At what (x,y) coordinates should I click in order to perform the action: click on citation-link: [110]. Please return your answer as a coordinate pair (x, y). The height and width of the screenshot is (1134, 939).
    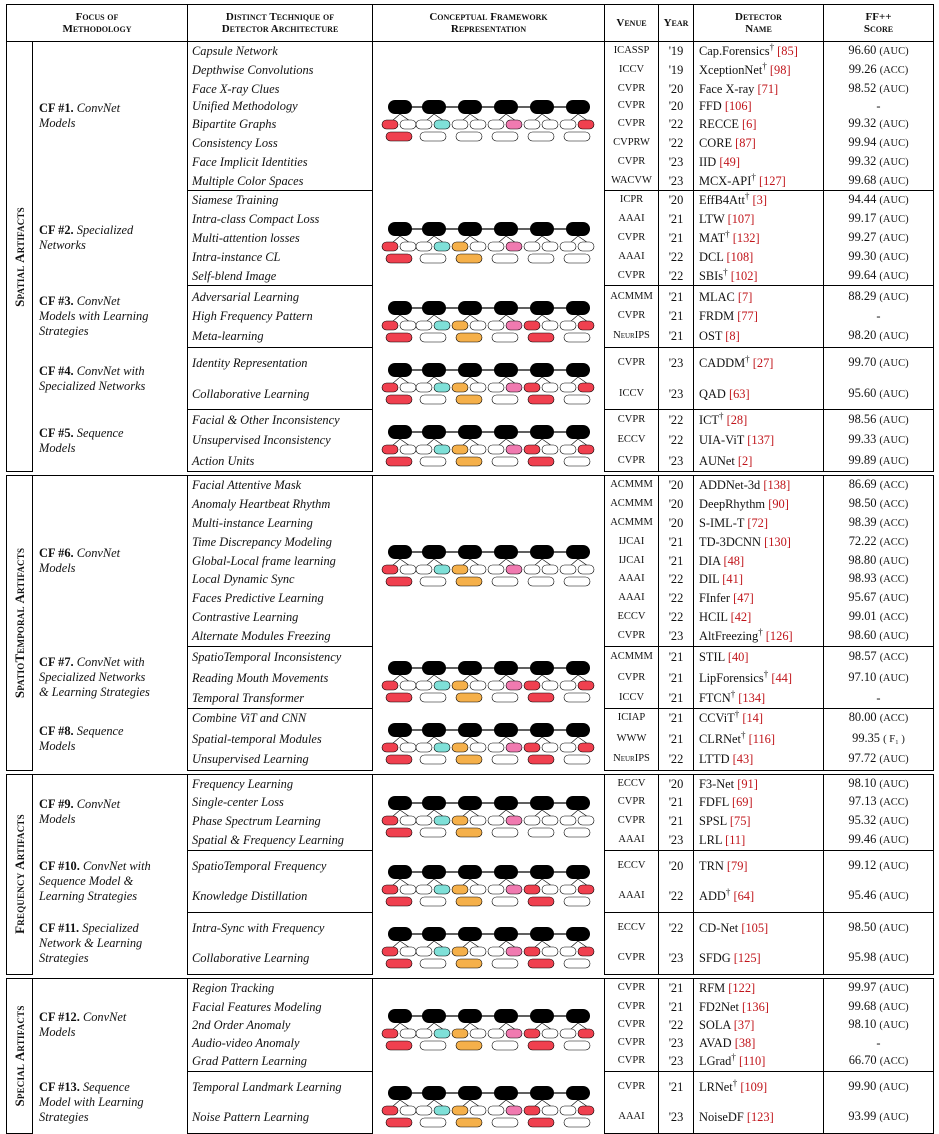
    Looking at the image, I should click on (752, 1060).